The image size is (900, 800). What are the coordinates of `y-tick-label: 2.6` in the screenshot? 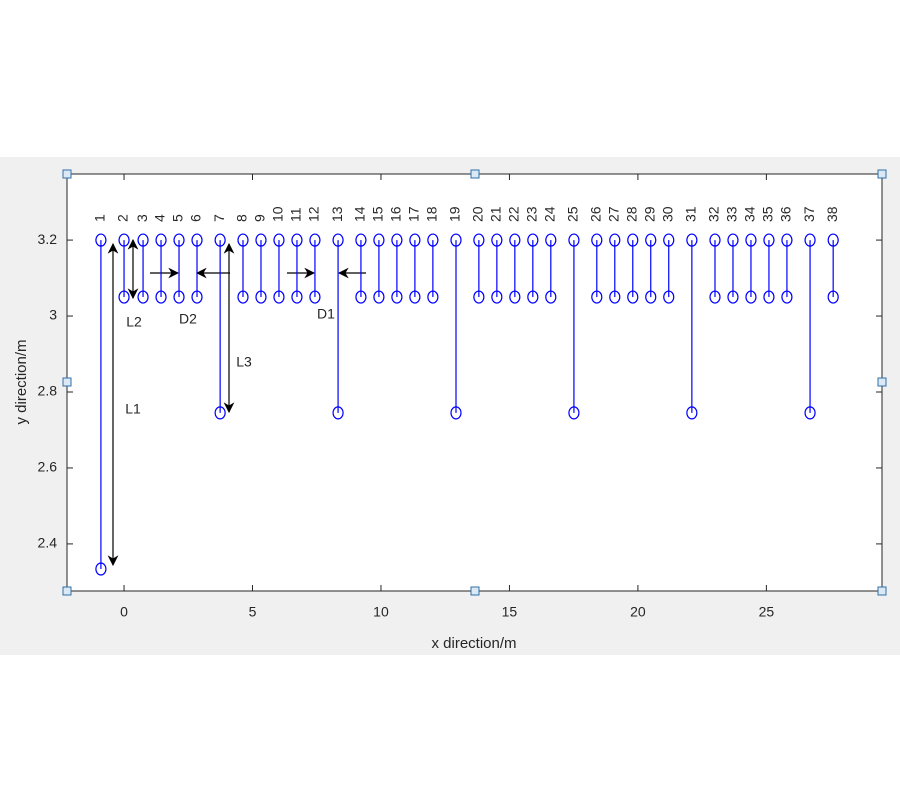 It's located at (48, 467).